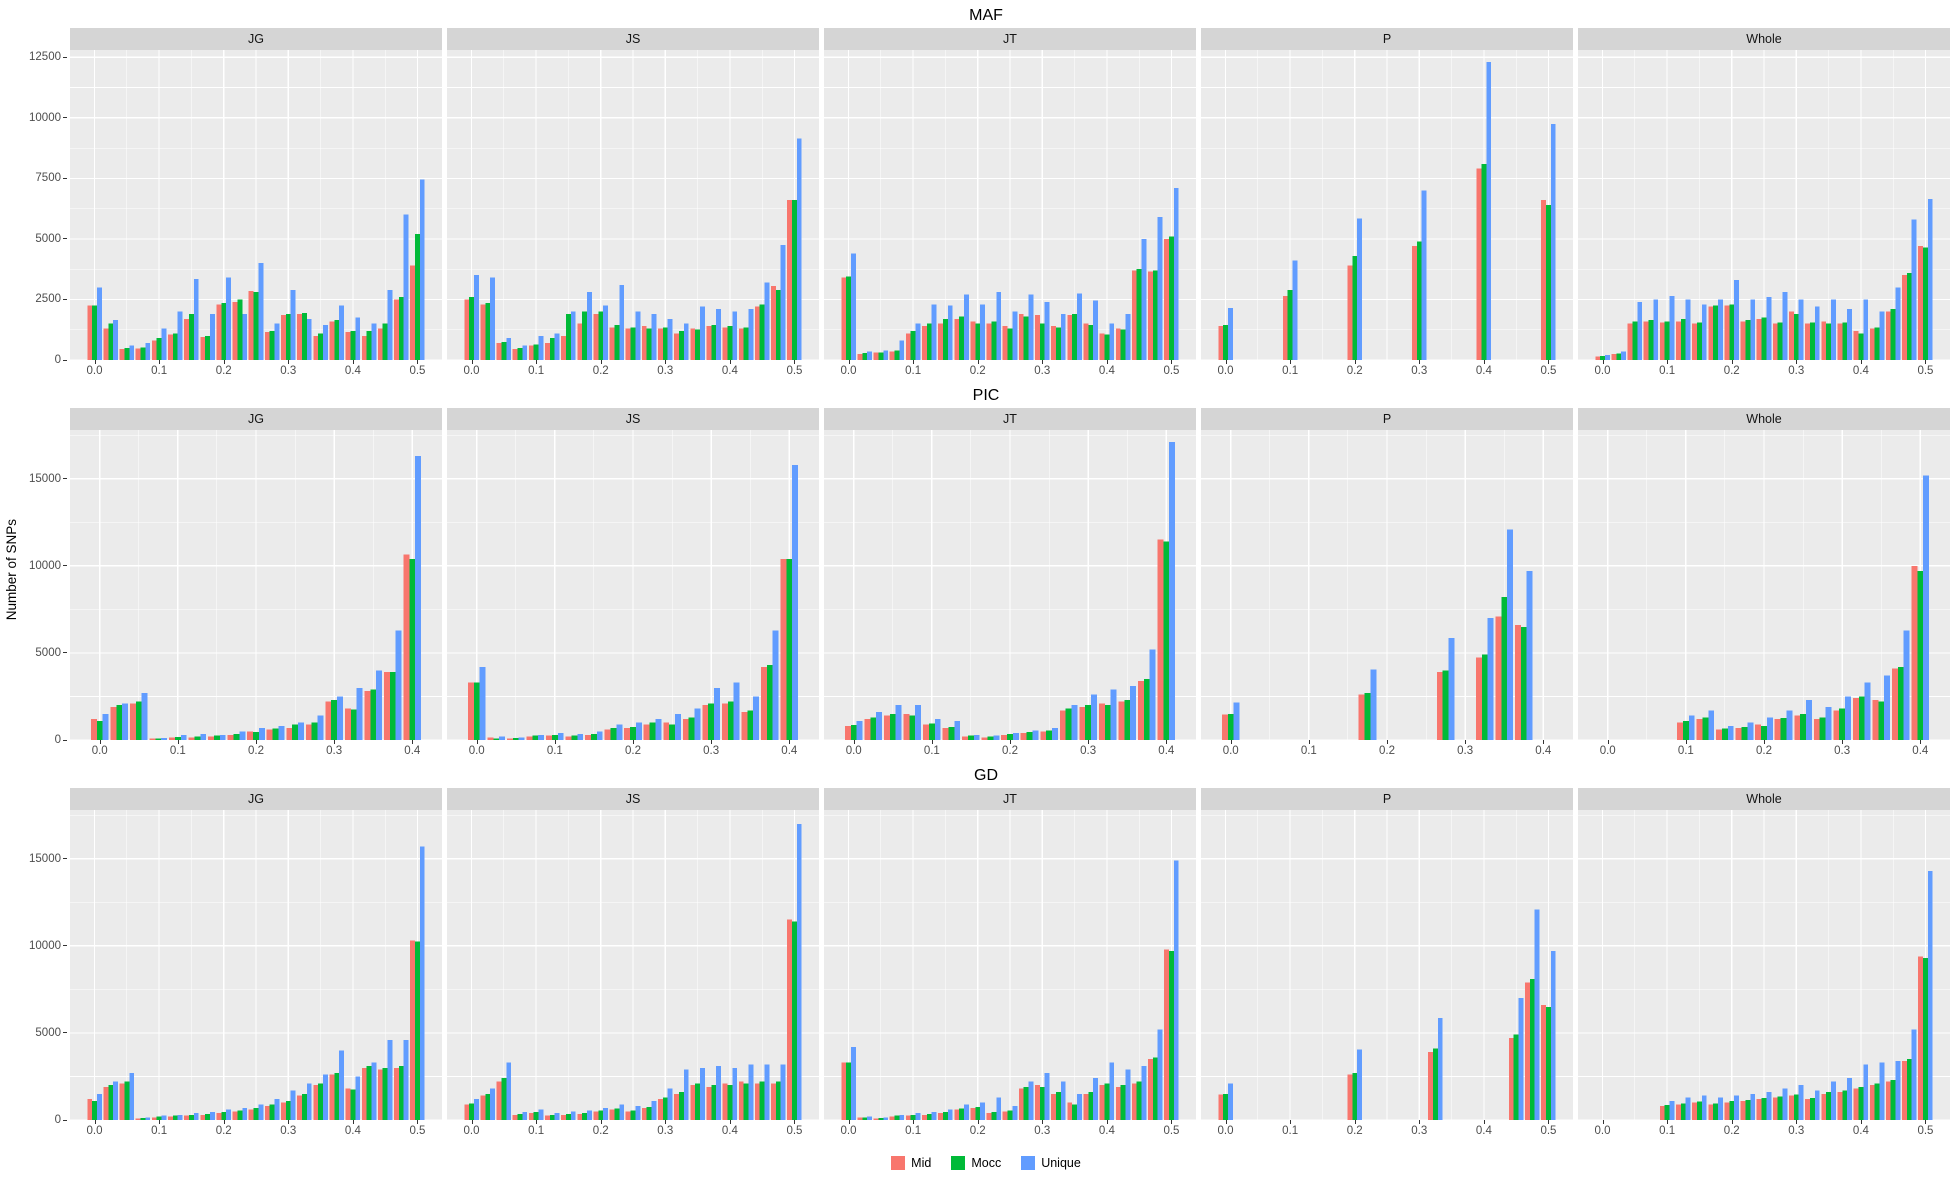 Image resolution: width=1960 pixels, height=1197 pixels. What do you see at coordinates (1010, 1130) in the screenshot?
I see `x-axis-GD-JT: 0.0 0.1 0.2 0.3 0.4 0.5` at bounding box center [1010, 1130].